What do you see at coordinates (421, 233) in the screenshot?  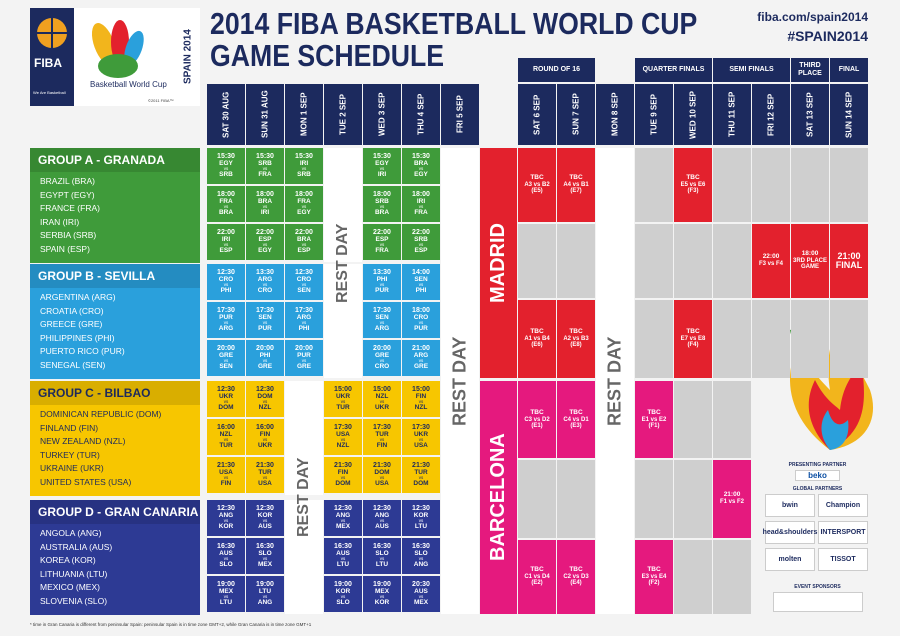 I see `game-time: 22:00` at bounding box center [421, 233].